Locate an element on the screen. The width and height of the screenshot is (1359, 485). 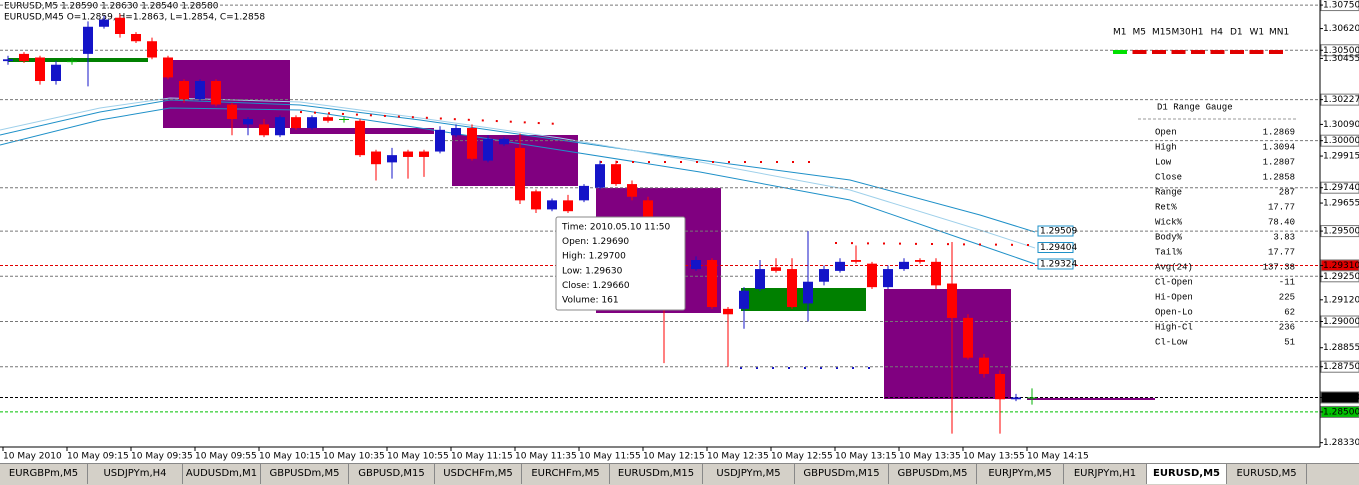
x-tick-label: 10 May 10:15 is located at coordinates (290, 457).